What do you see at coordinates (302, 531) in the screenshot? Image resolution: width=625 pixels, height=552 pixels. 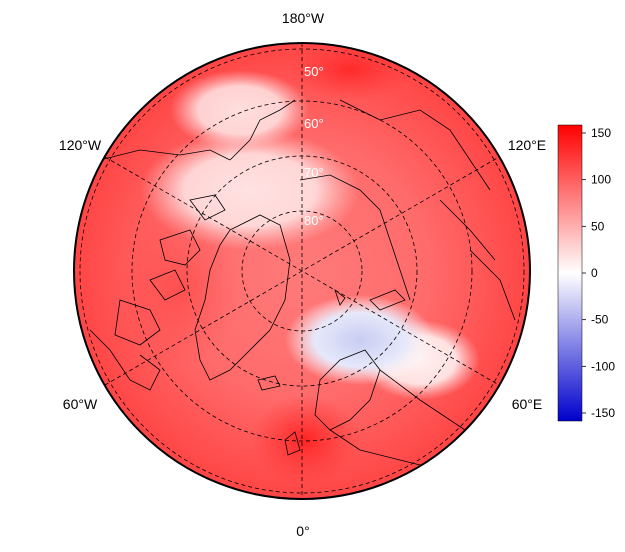 I see `lon-label-bottom: 0°` at bounding box center [302, 531].